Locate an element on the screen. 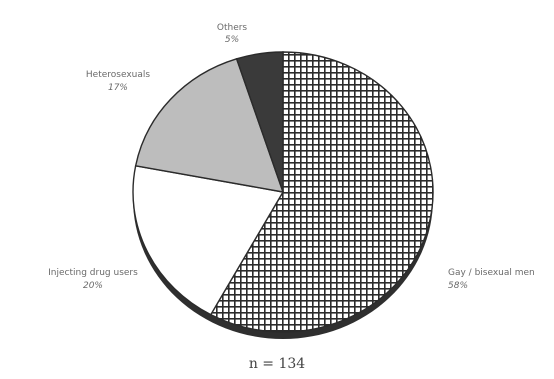  slice-pct-heterosexuals: 17% is located at coordinates (118, 88).